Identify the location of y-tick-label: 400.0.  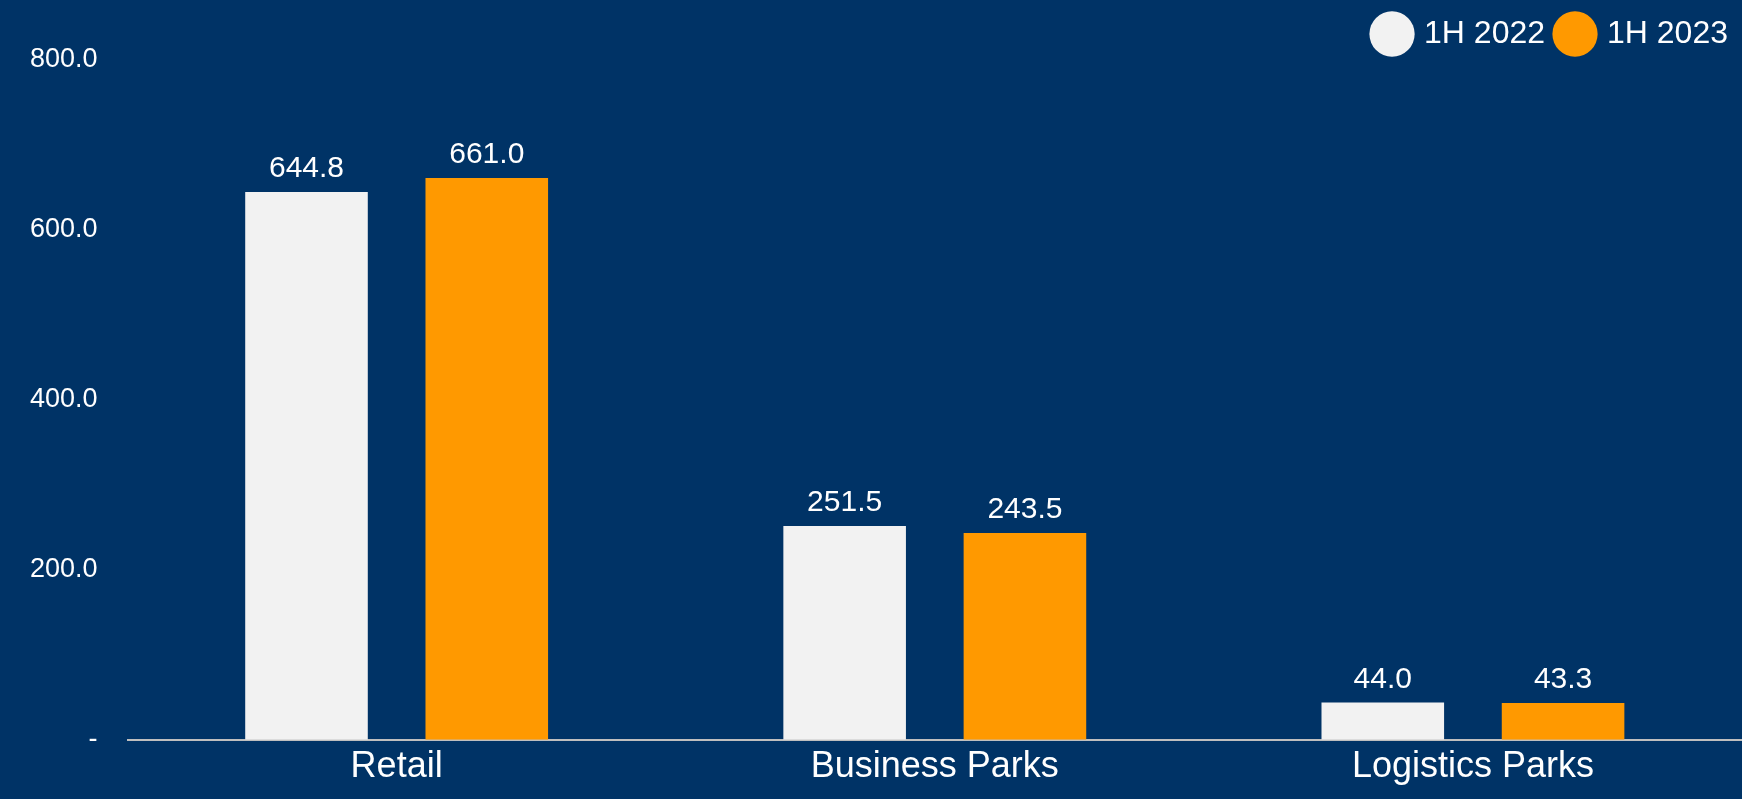
(63, 398).